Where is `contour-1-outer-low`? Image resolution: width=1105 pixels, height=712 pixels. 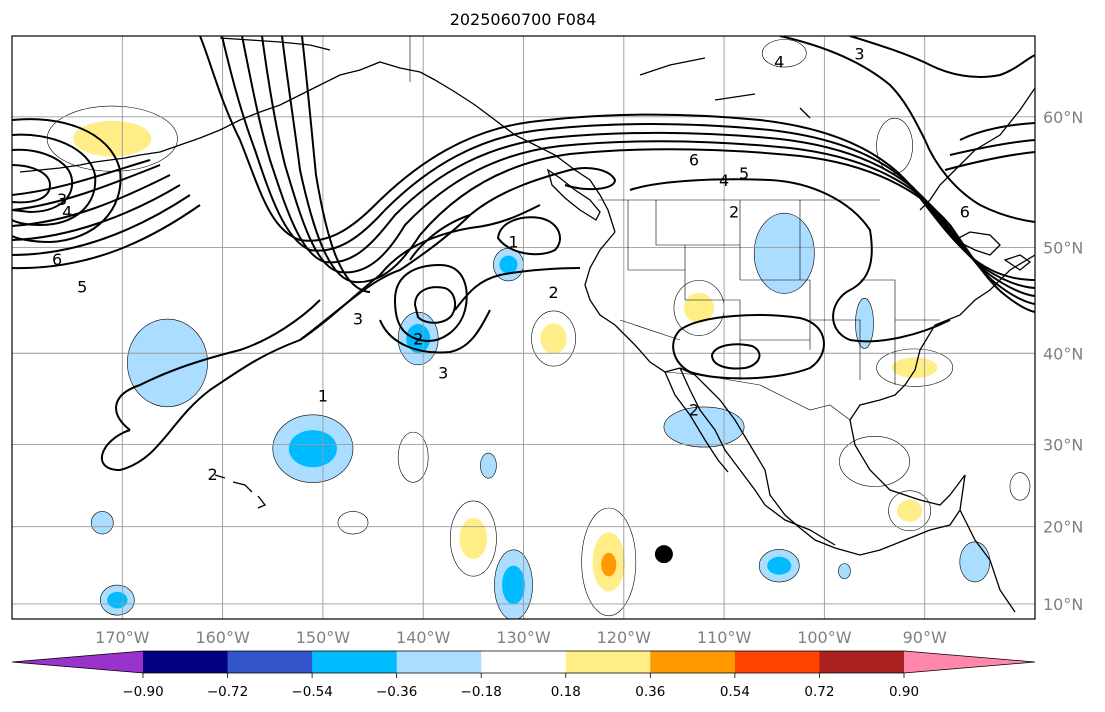
contour-1-outer-low is located at coordinates (460, 240).